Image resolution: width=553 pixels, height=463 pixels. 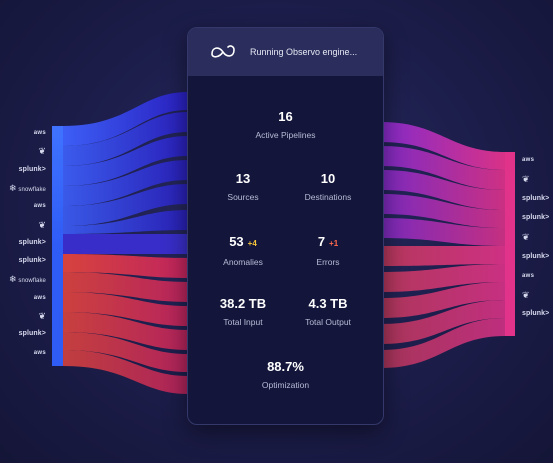 What do you see at coordinates (328, 262) in the screenshot?
I see `errors-label: Errors` at bounding box center [328, 262].